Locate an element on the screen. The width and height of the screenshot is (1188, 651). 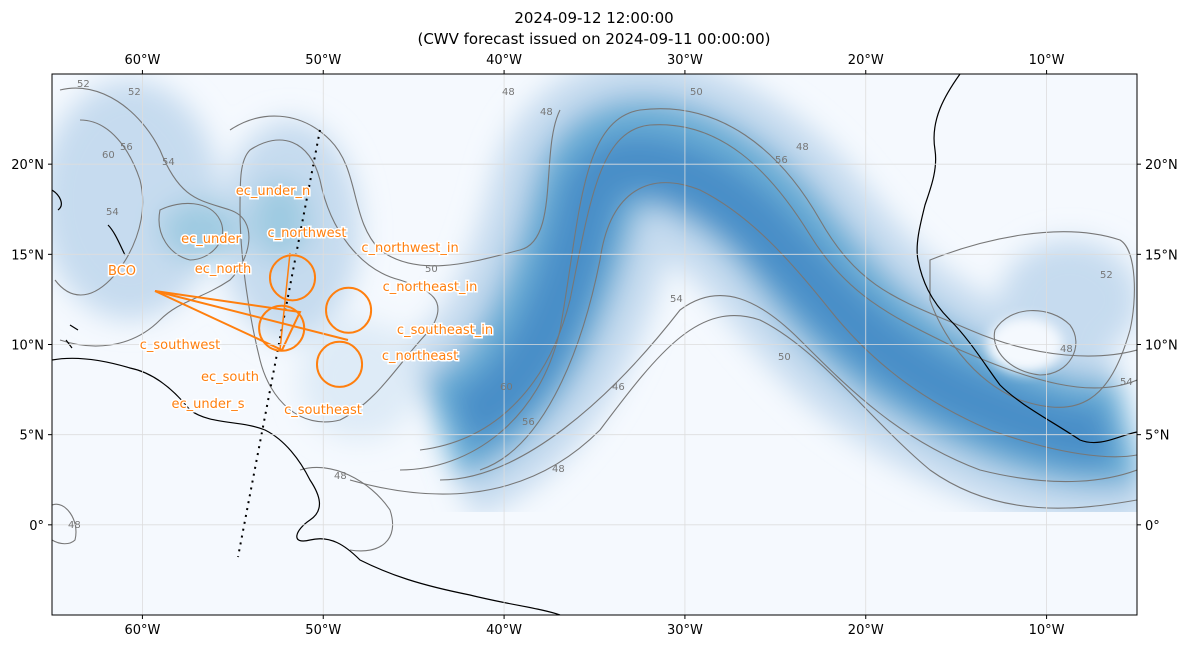
title: 2024-09-12 12:00:00 is located at coordinates (593, 18).